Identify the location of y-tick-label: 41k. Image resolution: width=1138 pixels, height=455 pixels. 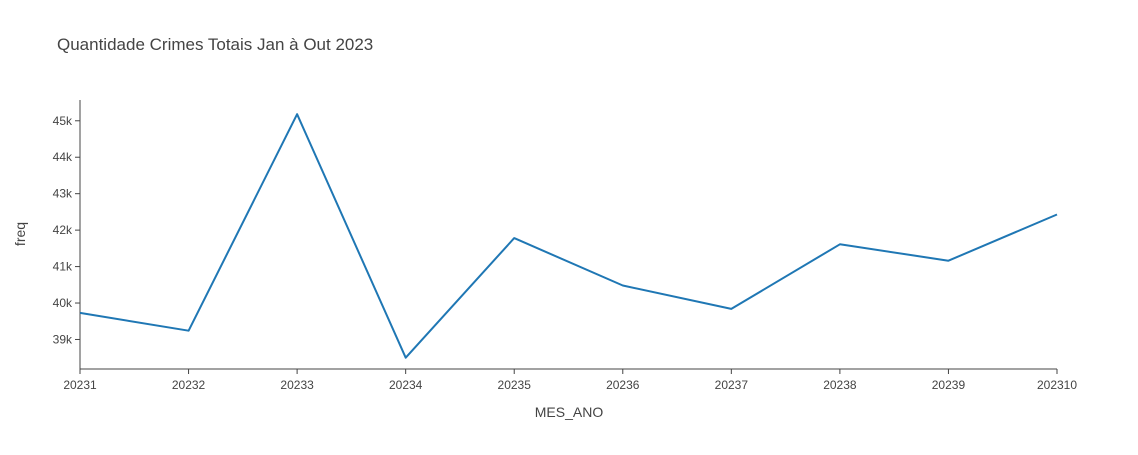
(63, 267).